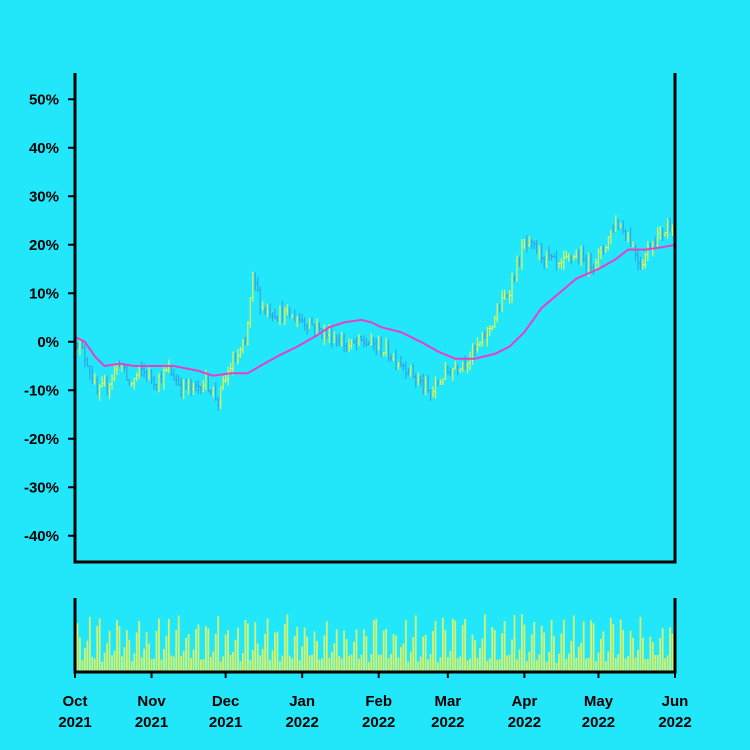 Image resolution: width=750 pixels, height=750 pixels. Describe the element at coordinates (44, 245) in the screenshot. I see `y-tick-label: 20%` at that location.